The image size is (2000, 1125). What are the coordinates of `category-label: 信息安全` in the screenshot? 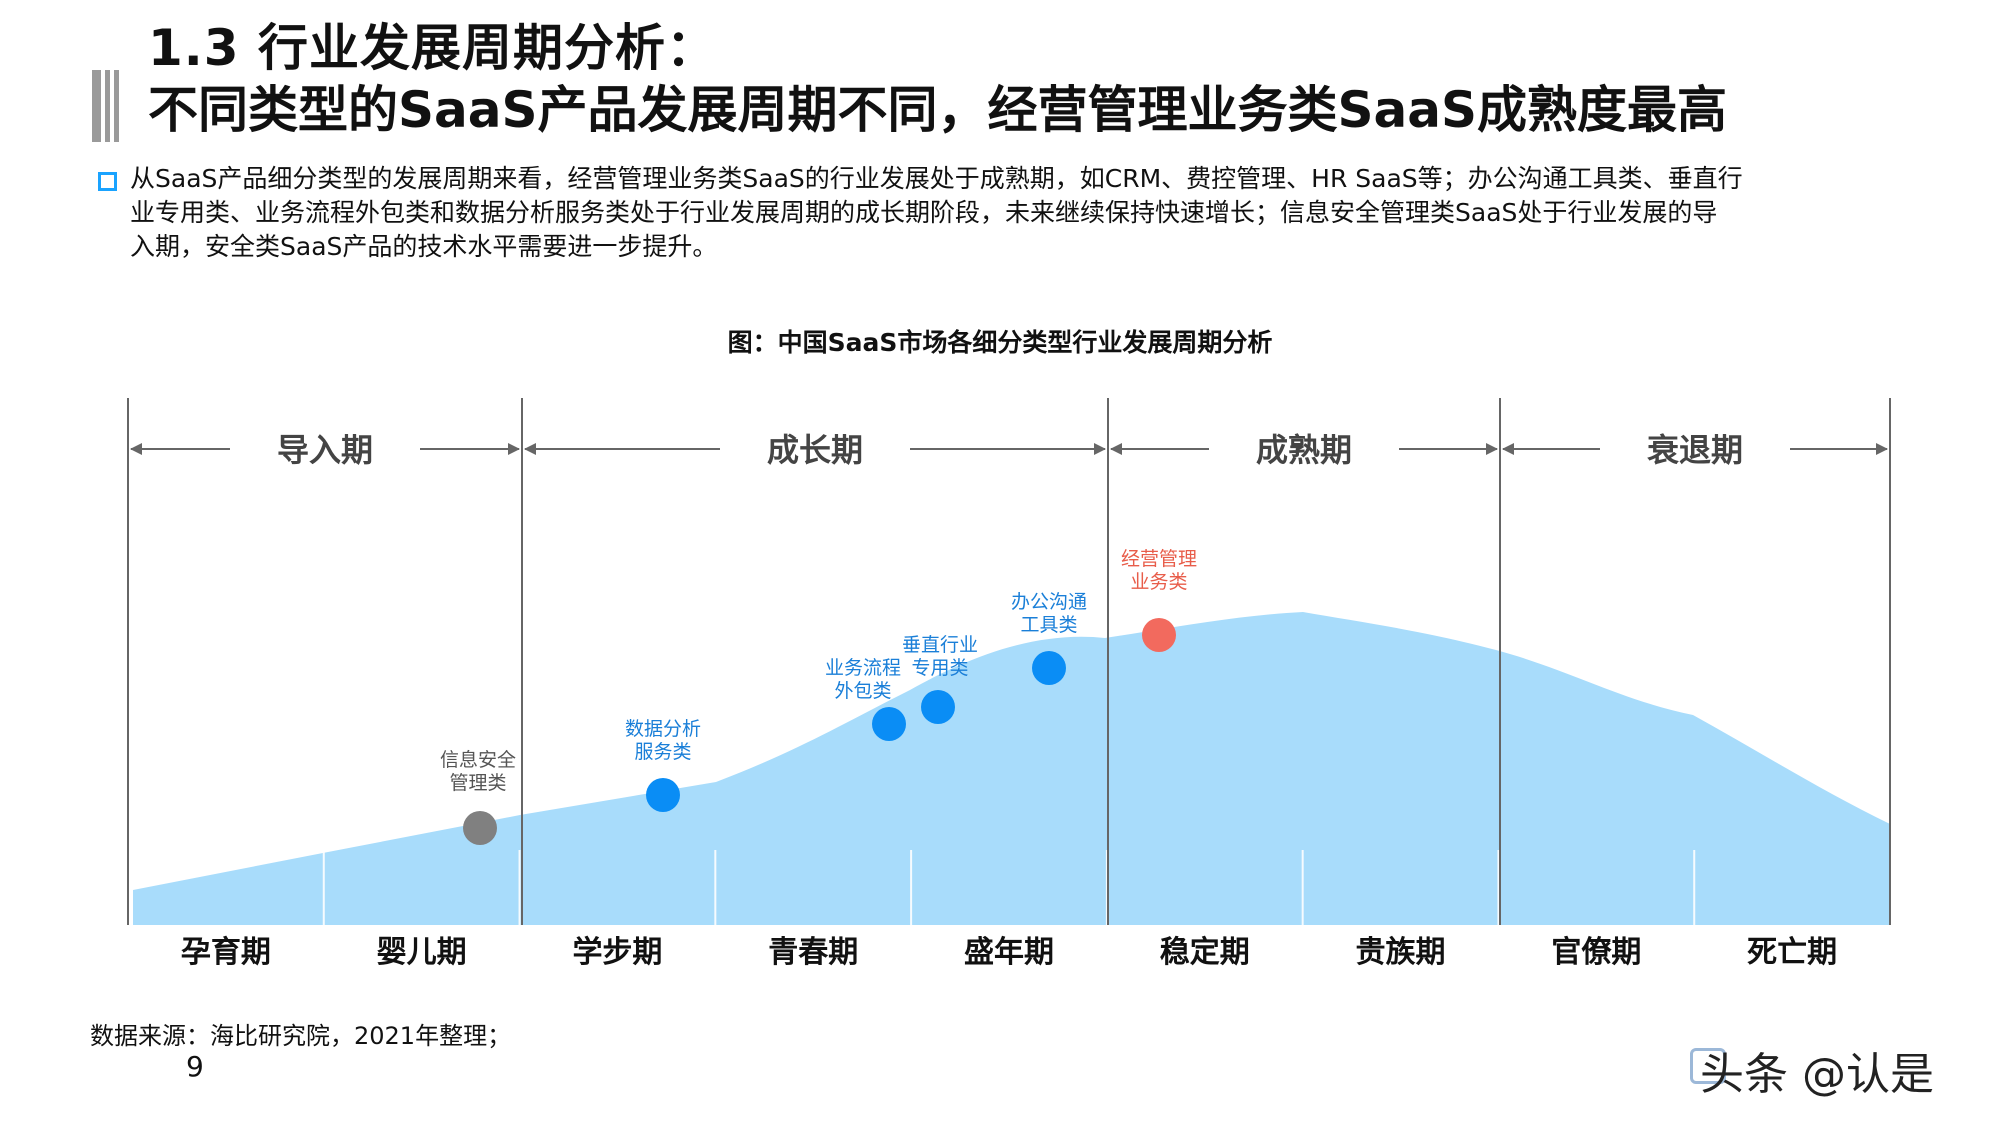 It's located at (478, 760).